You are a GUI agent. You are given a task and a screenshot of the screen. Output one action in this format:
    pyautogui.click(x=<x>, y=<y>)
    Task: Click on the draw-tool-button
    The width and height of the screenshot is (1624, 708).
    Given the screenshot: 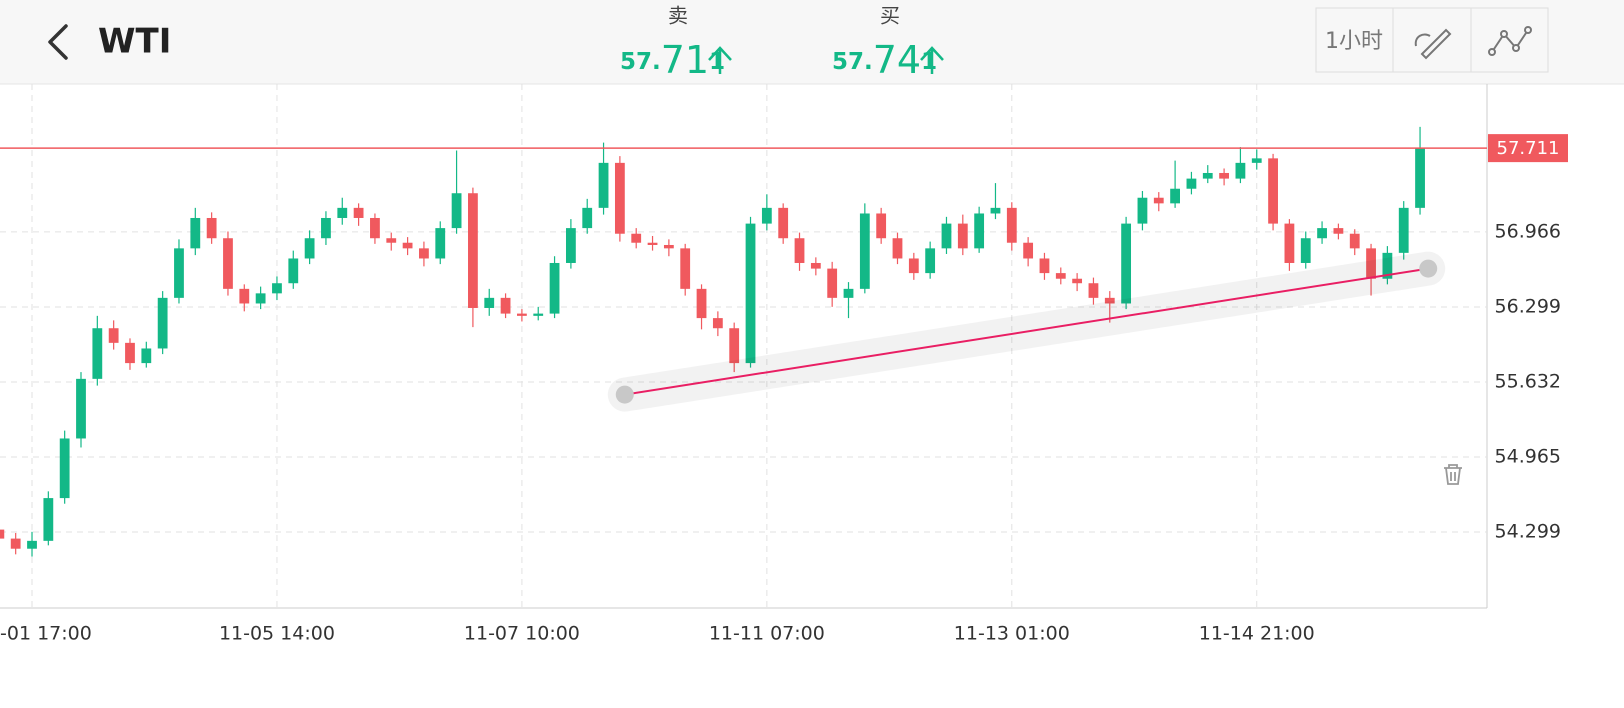 What is the action you would take?
    pyautogui.click(x=1433, y=44)
    